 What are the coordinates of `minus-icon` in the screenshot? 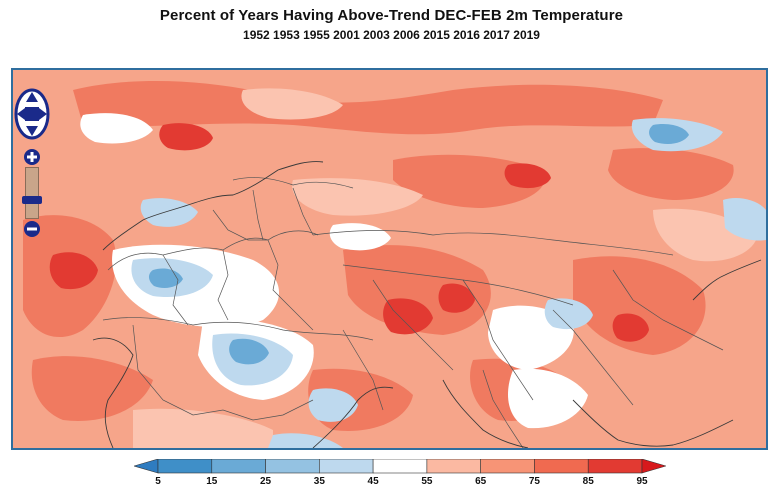 It's located at (32, 229).